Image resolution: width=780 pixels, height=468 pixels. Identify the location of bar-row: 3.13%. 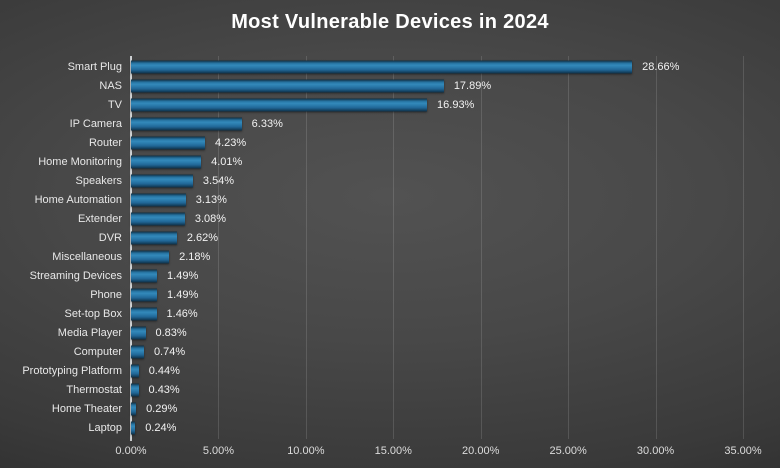
(437, 200).